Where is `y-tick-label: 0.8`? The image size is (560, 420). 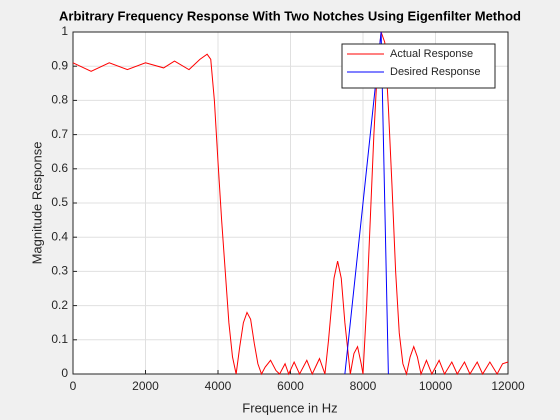 y-tick-label: 0.8 is located at coordinates (59, 100).